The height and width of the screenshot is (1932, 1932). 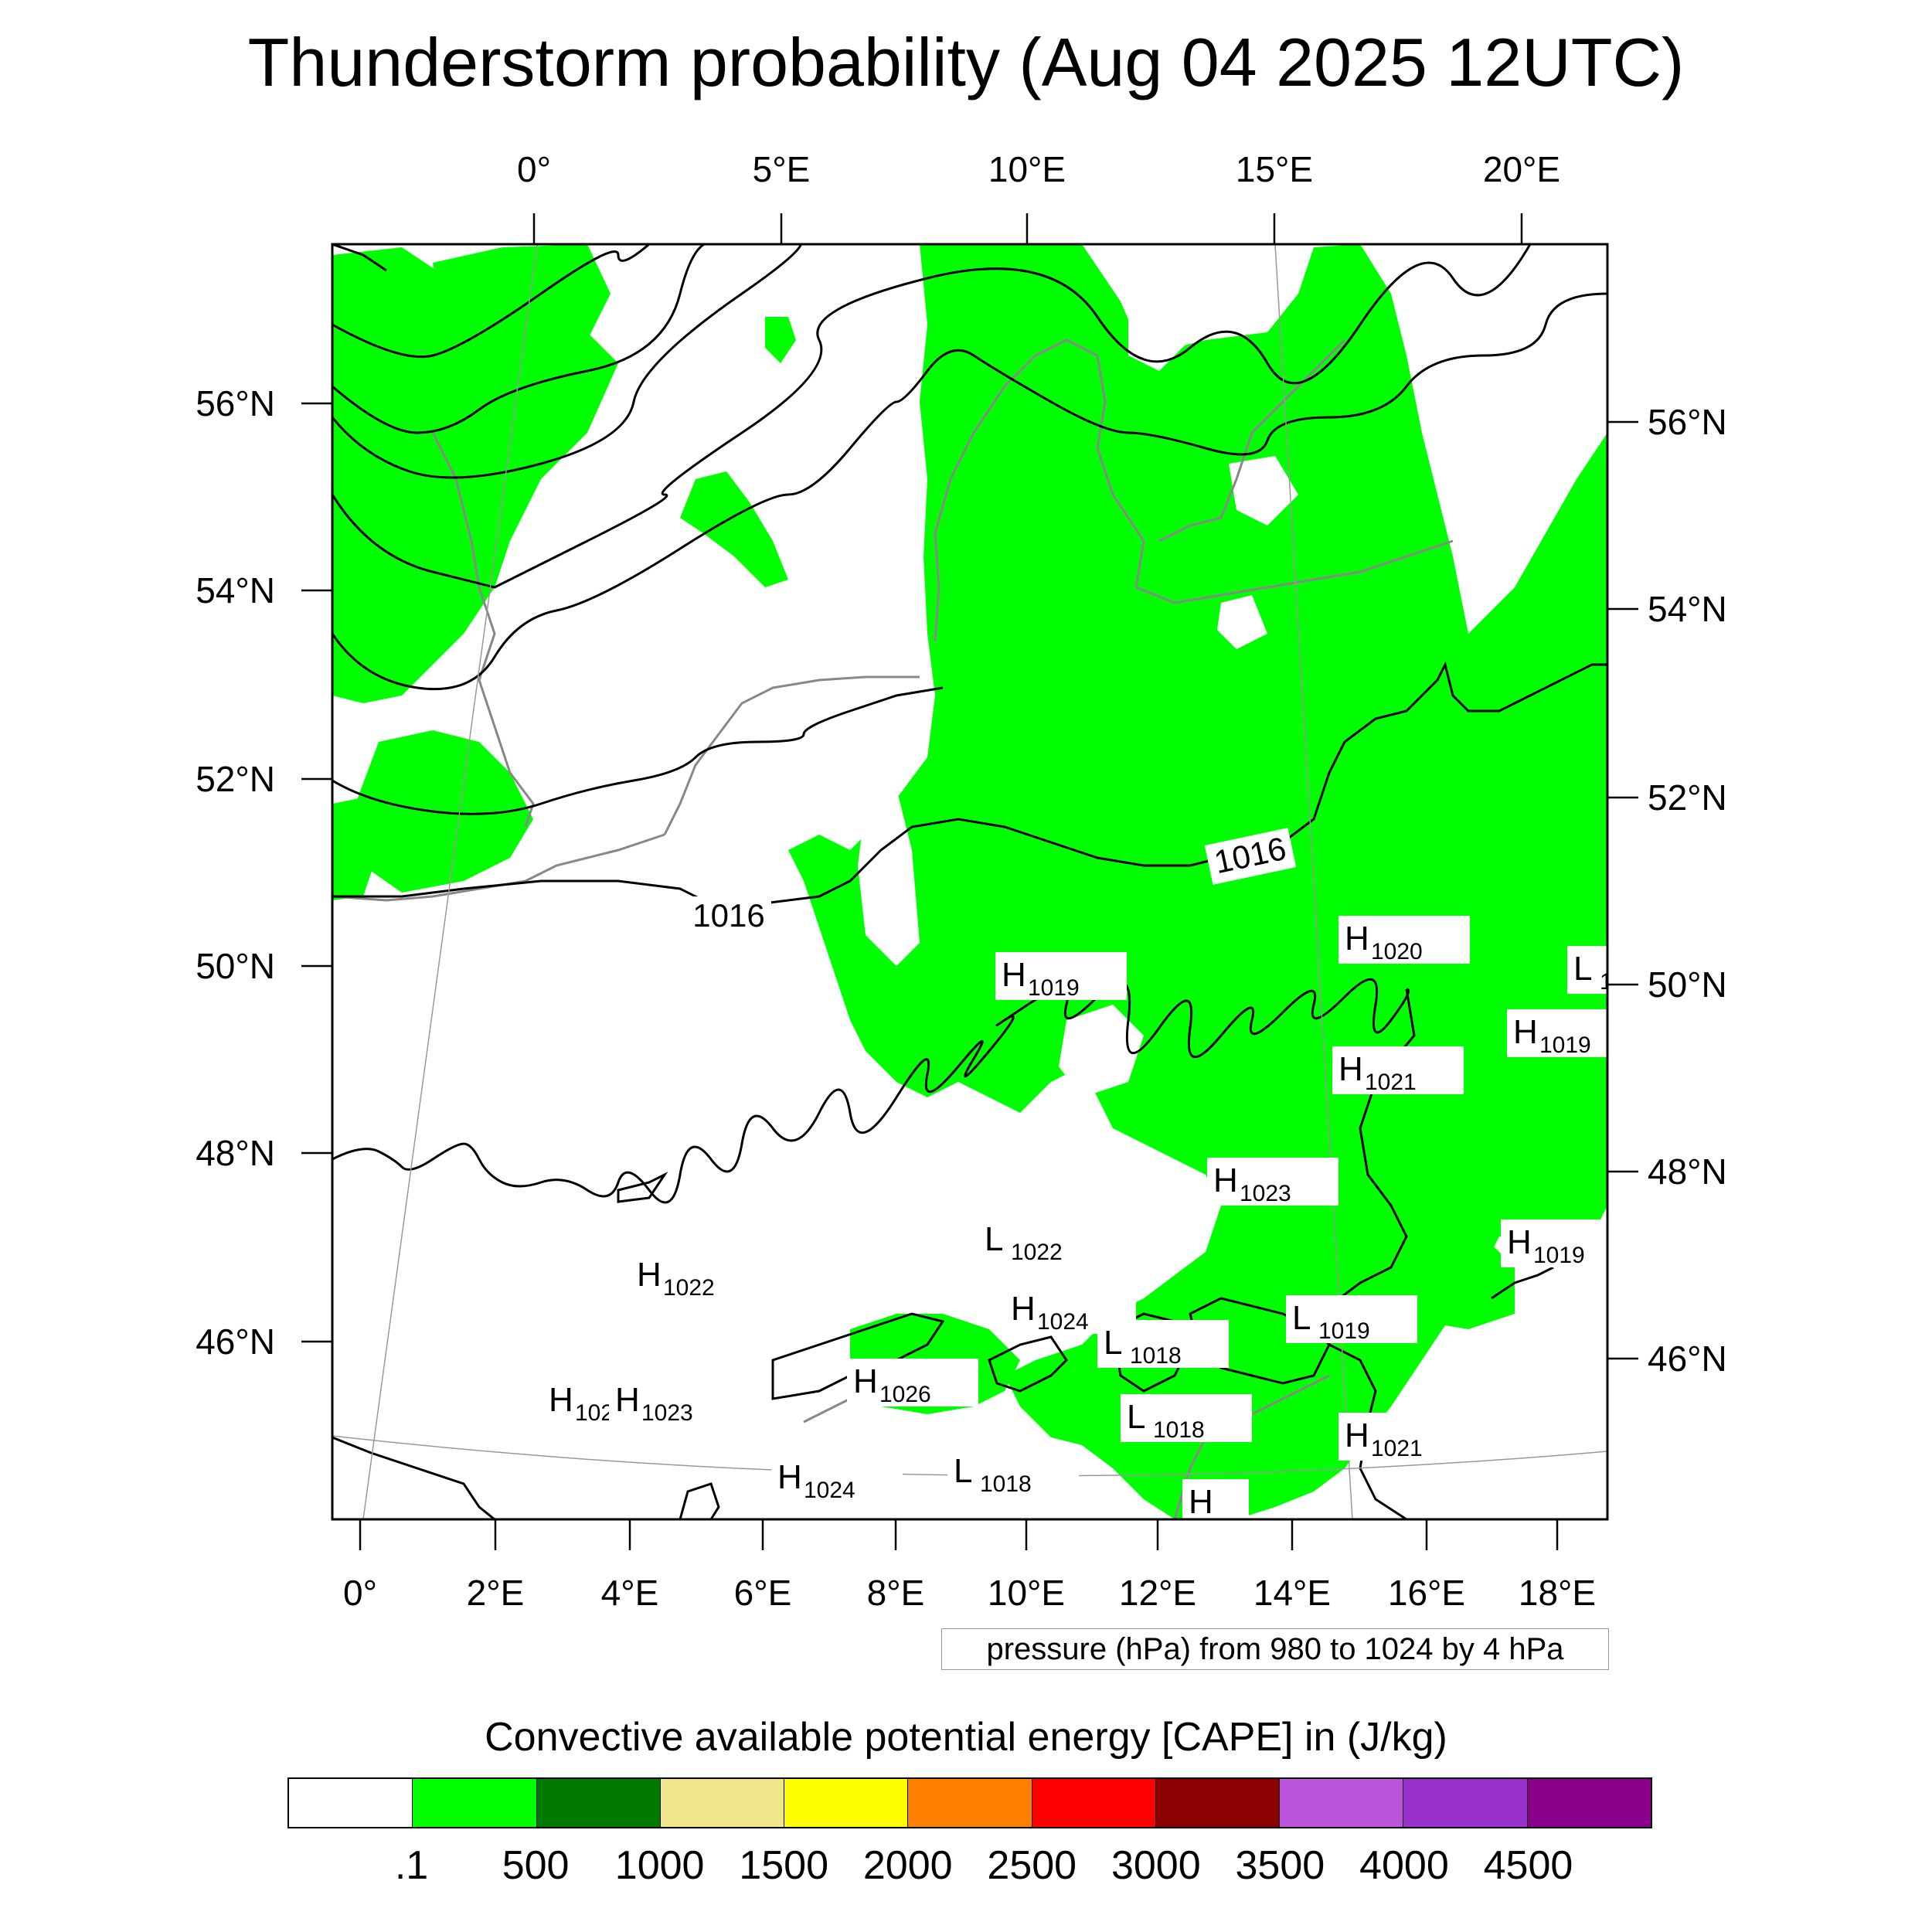 I want to click on cape-area-north-sea-west, so click(x=522, y=415).